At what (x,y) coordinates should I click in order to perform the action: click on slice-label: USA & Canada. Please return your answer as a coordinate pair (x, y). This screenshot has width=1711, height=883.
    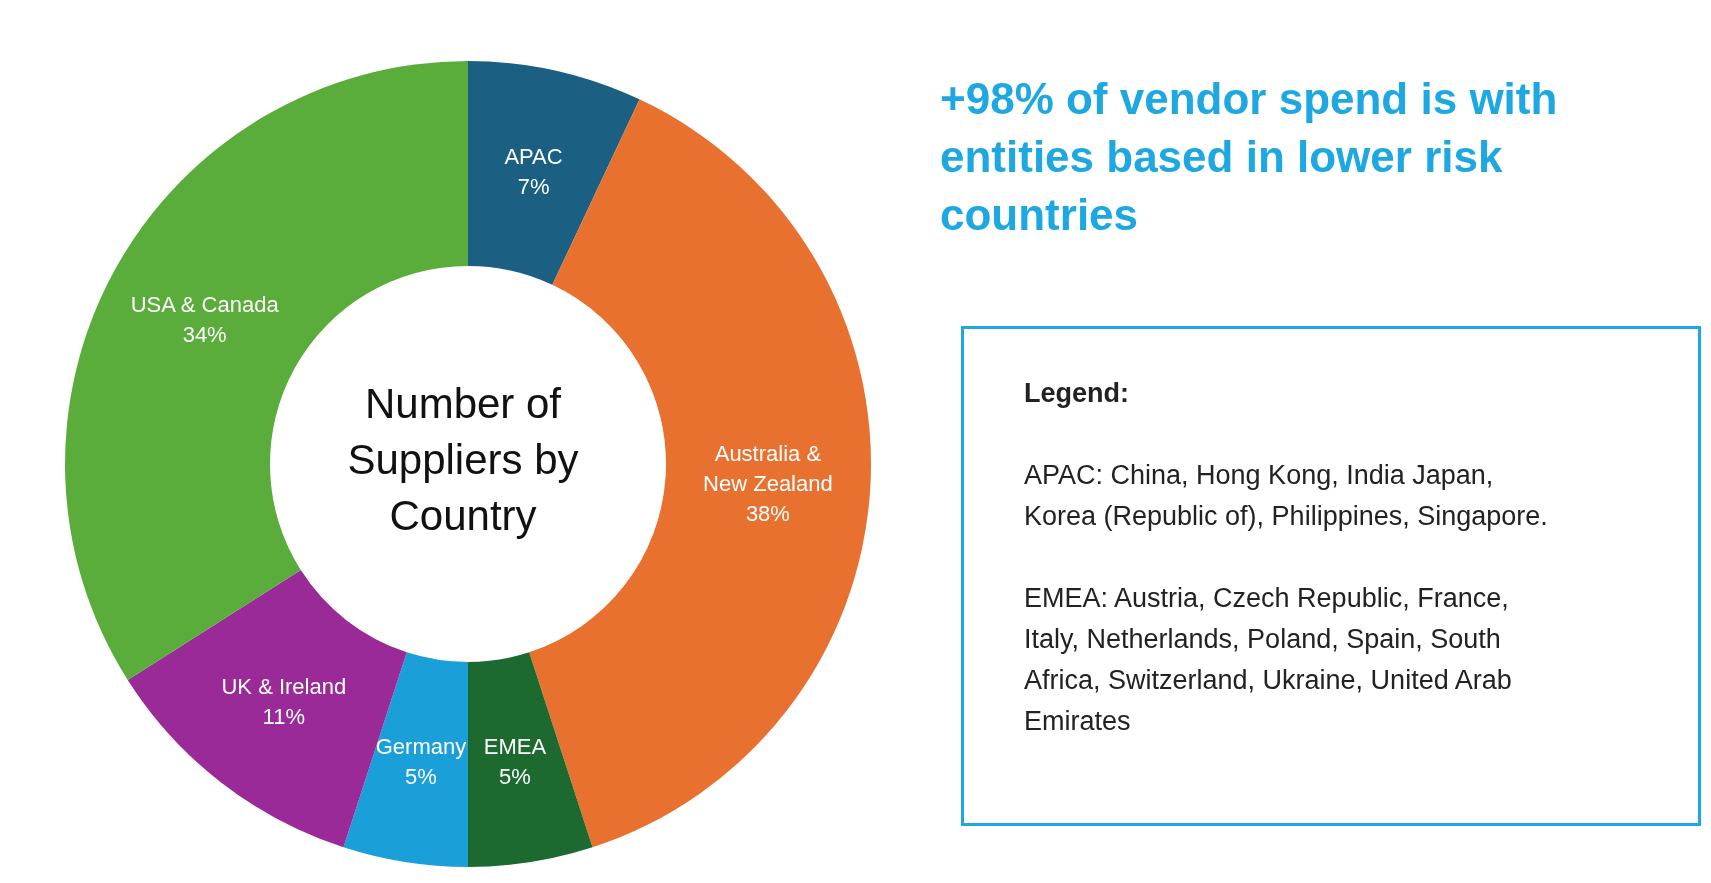
    Looking at the image, I should click on (205, 304).